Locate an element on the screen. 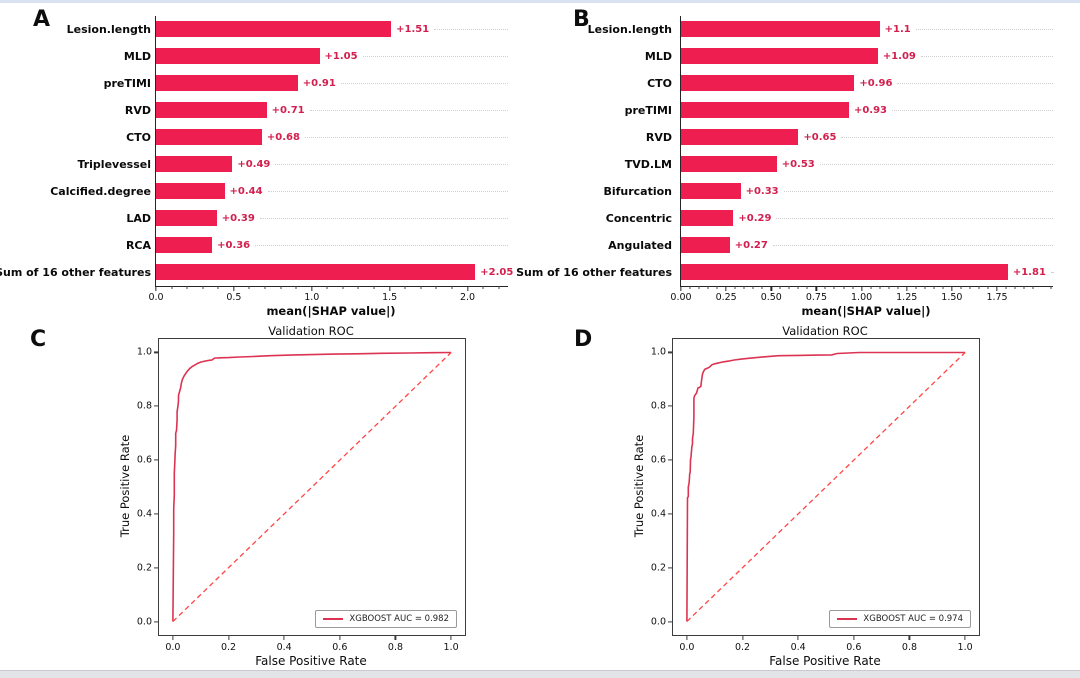  value-label: +0.27 is located at coordinates (751, 245).